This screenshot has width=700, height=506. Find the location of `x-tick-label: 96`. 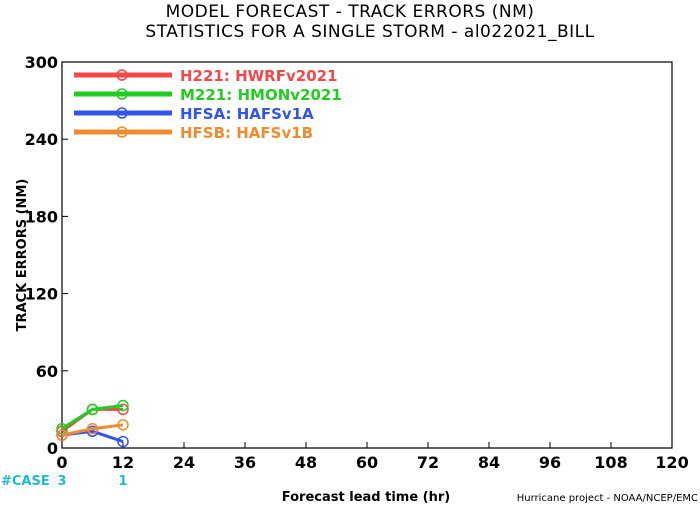

x-tick-label: 96 is located at coordinates (550, 462).